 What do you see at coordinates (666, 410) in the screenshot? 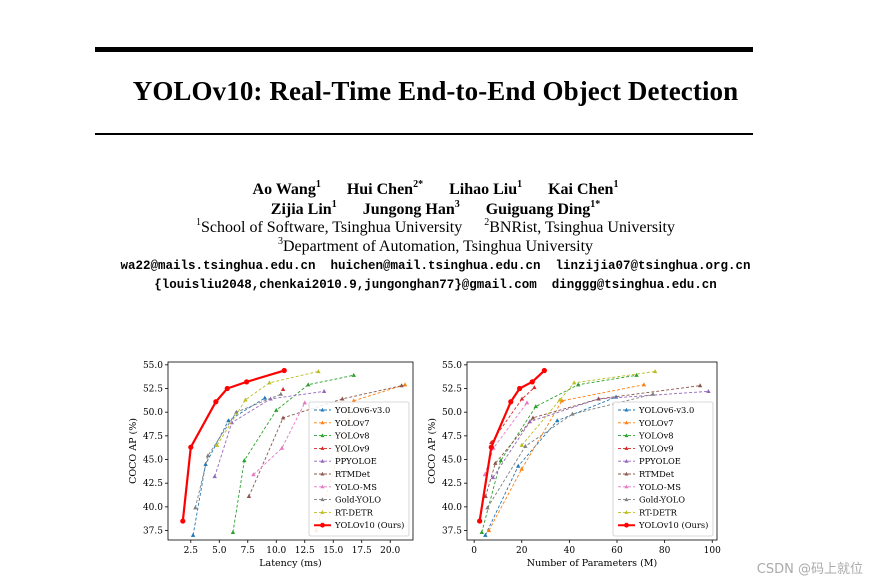
I see `legend-label: YOLOv6-v3.0` at bounding box center [666, 410].